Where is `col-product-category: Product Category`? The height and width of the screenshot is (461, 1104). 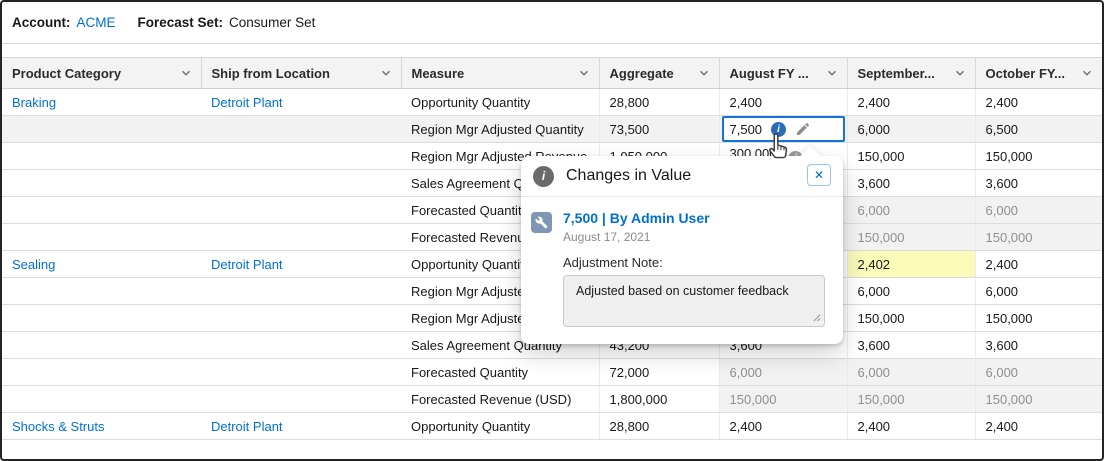
col-product-category: Product Category is located at coordinates (101, 73).